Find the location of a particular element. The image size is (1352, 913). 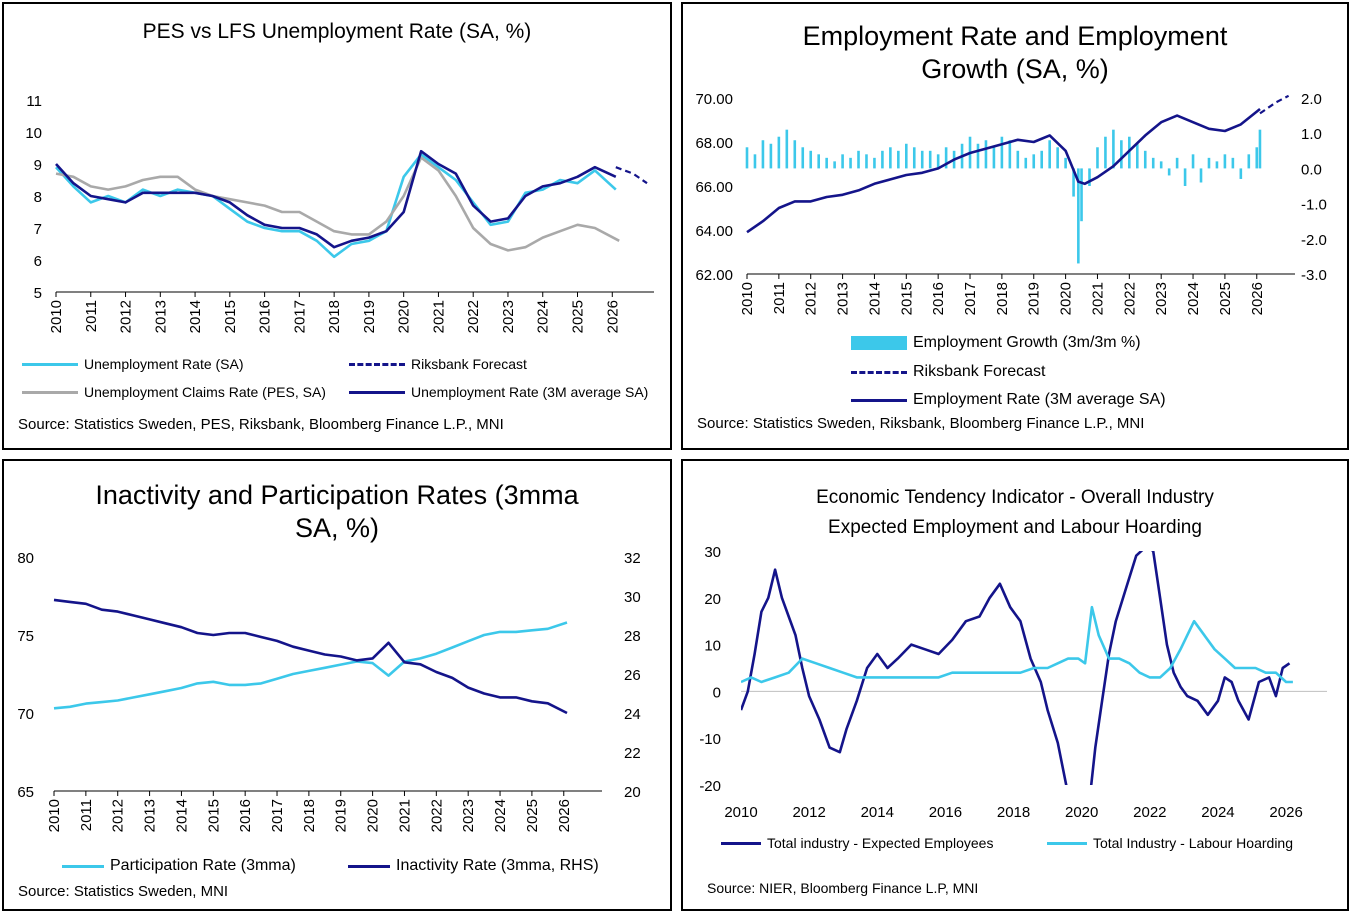

legend-swatch-light is located at coordinates (50, 364).